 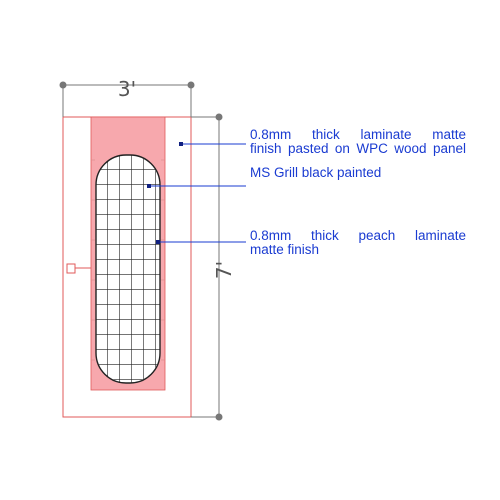 What do you see at coordinates (128, 260) in the screenshot?
I see `panel-edge-ticks` at bounding box center [128, 260].